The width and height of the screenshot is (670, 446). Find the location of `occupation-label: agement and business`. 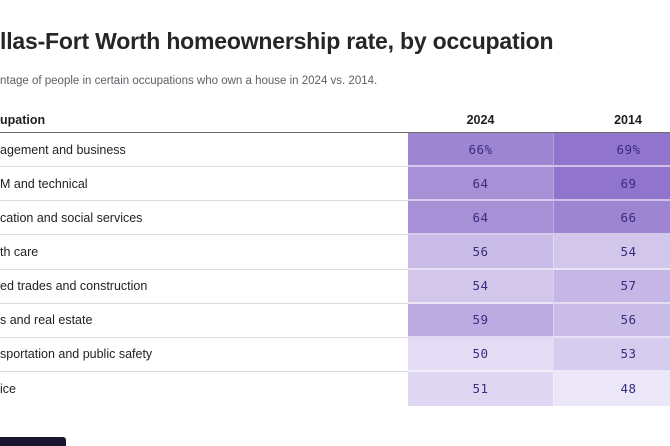

occupation-label: agement and business is located at coordinates (204, 150).